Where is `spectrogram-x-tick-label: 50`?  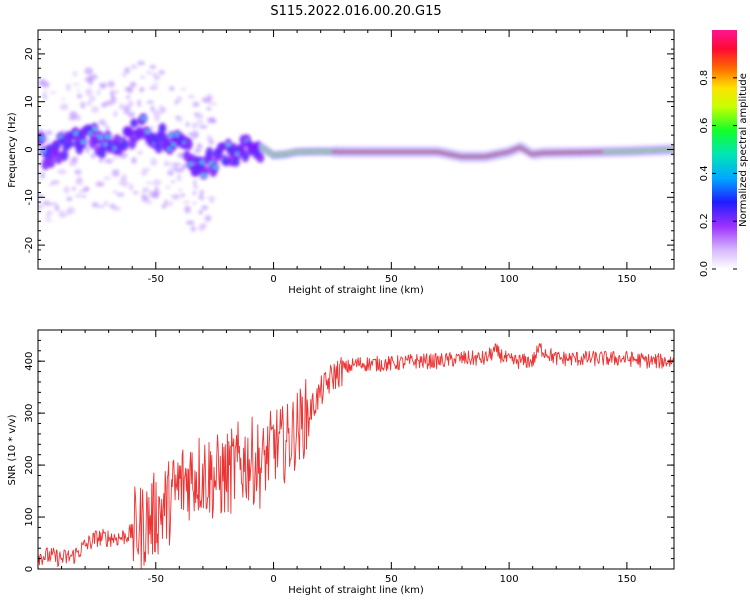
spectrogram-x-tick-label: 50 is located at coordinates (391, 279).